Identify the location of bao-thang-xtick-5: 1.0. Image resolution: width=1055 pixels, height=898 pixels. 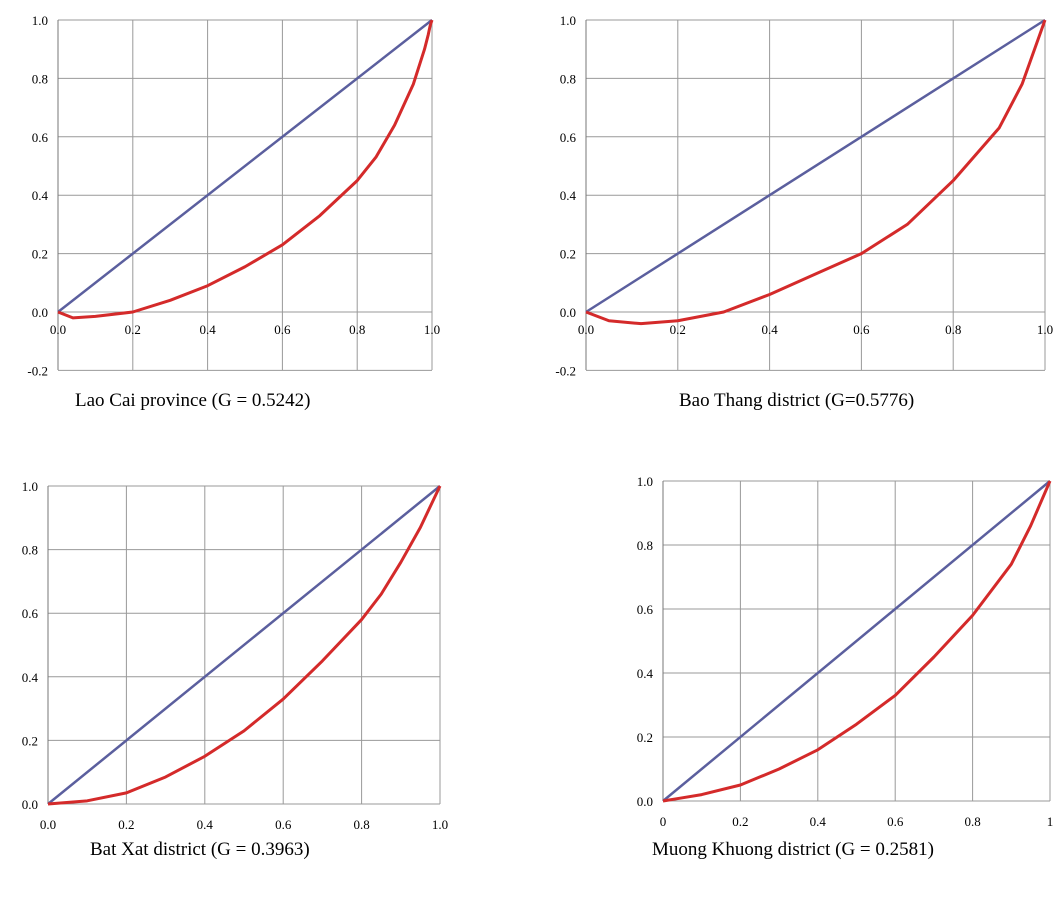
(1045, 329).